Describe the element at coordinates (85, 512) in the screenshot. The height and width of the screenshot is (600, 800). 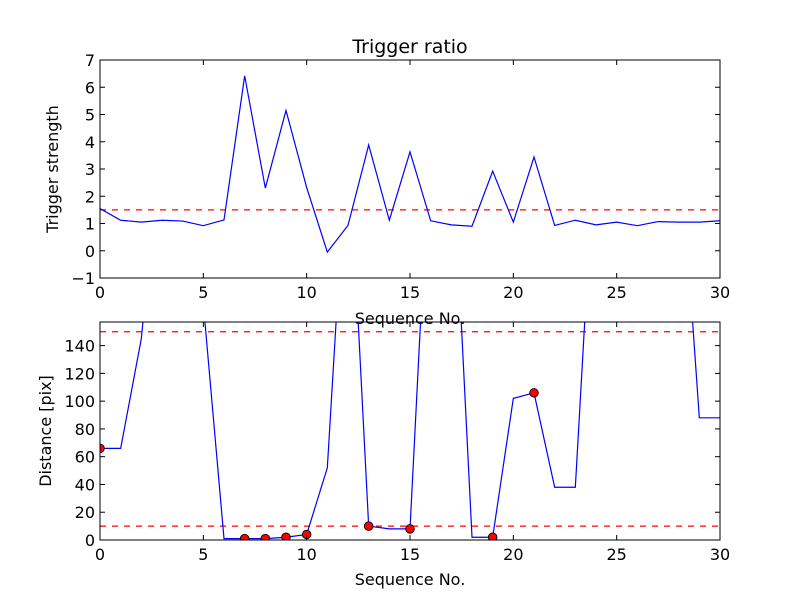
I see `bottom-chart-y-tick-label-1: 20` at that location.